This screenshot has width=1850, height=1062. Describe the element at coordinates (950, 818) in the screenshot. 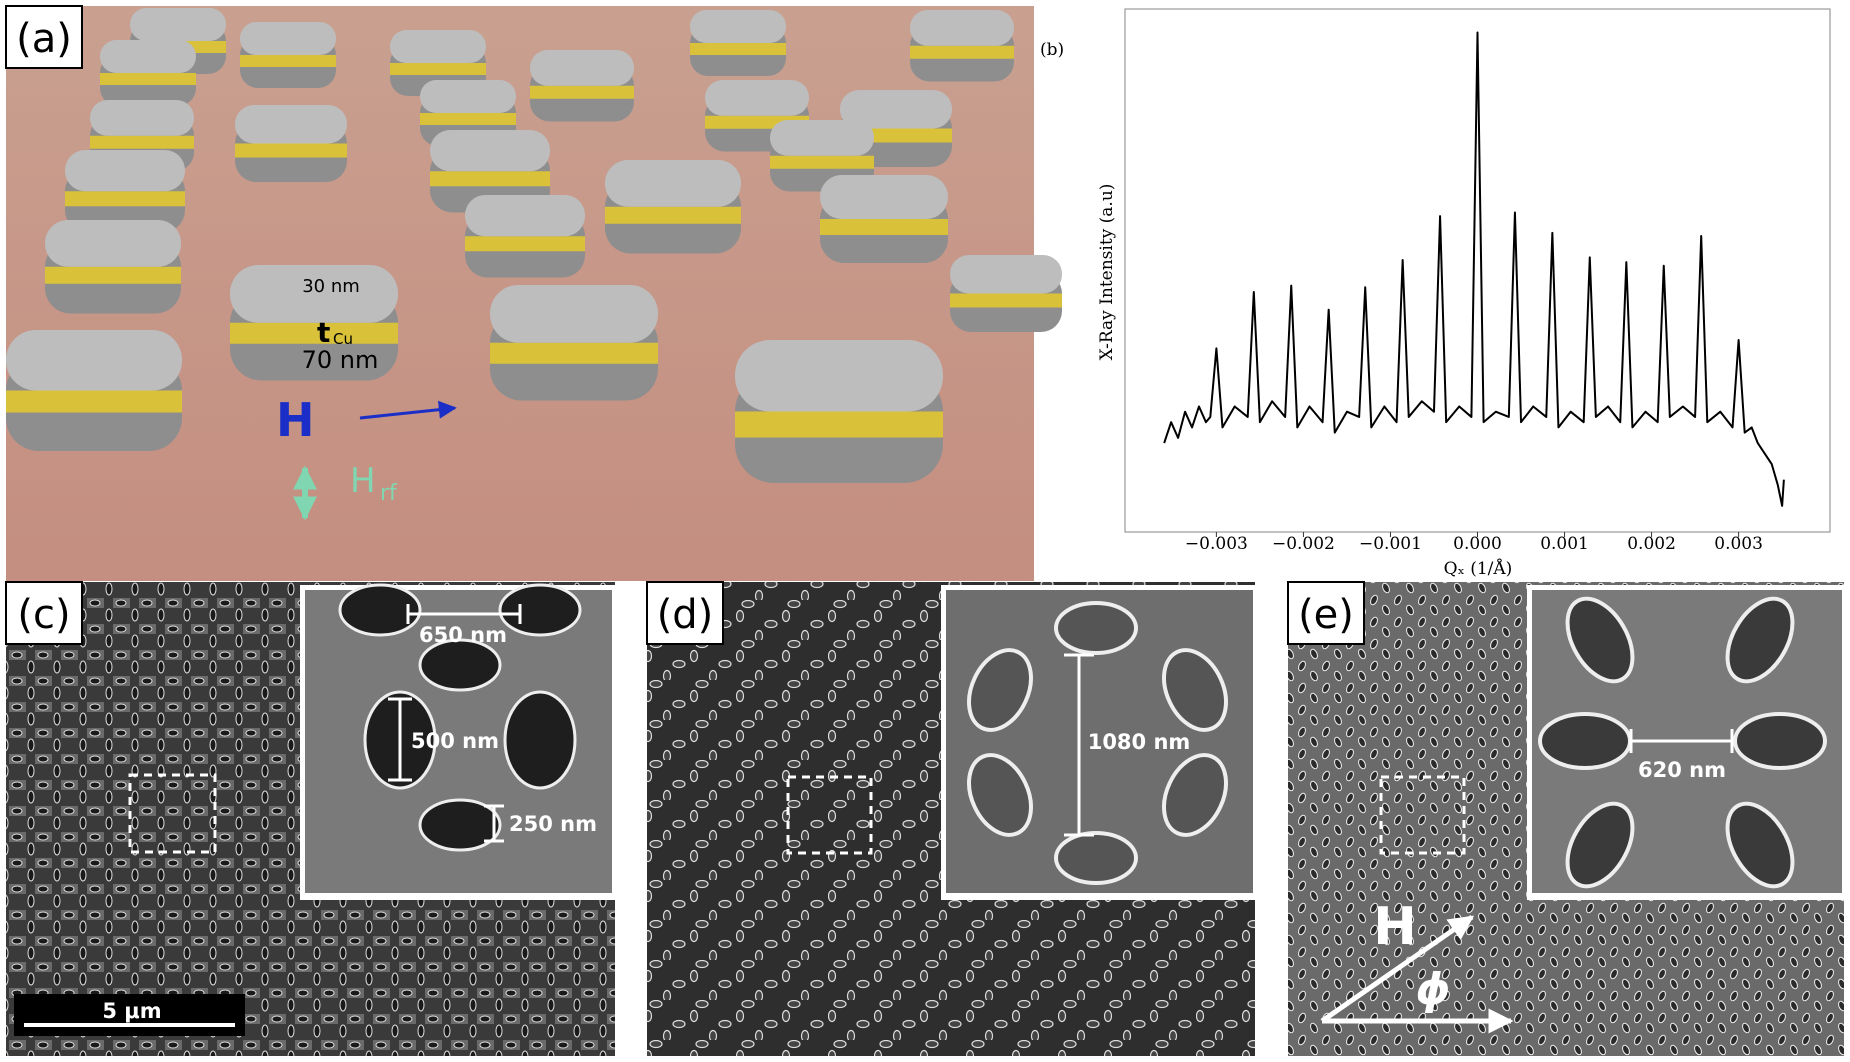

I see `panel-d: 1080 nm (d)` at that location.